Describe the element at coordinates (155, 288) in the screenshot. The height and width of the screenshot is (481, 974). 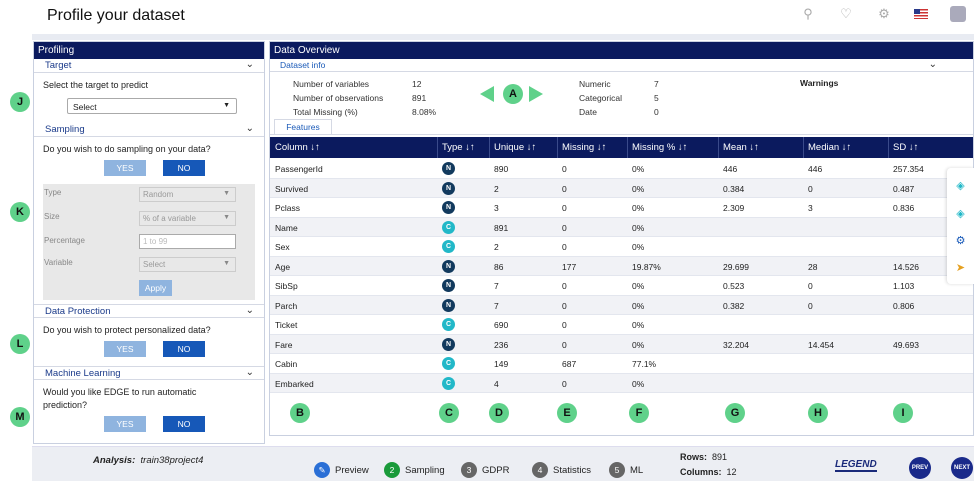
I see `apply-button: Apply` at that location.